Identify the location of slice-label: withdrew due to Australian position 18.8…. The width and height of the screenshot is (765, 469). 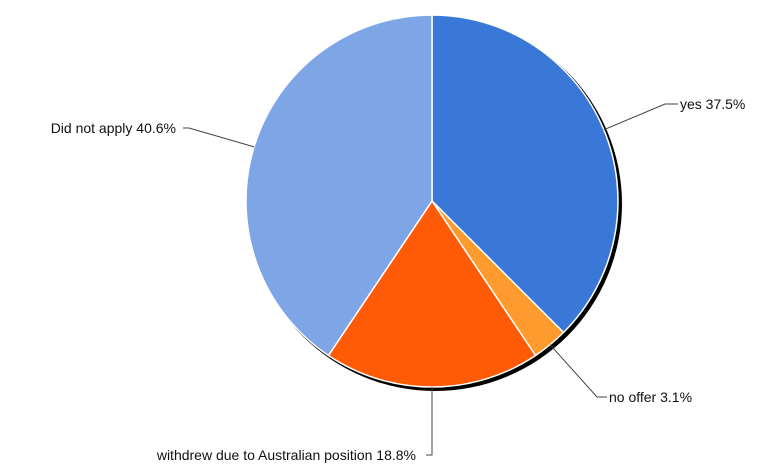
(286, 455).